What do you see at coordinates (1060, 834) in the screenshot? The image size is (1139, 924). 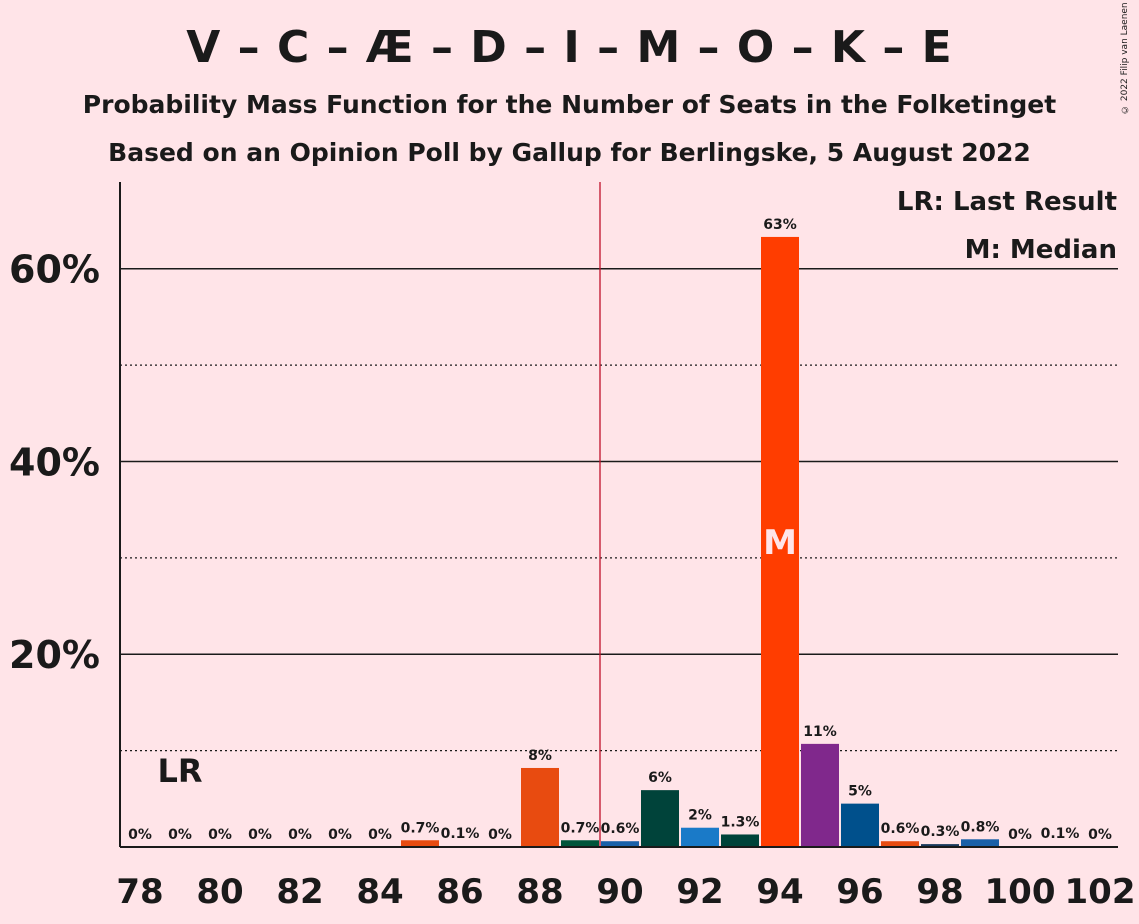 I see `bar-label-101: 0.1%` at bounding box center [1060, 834].